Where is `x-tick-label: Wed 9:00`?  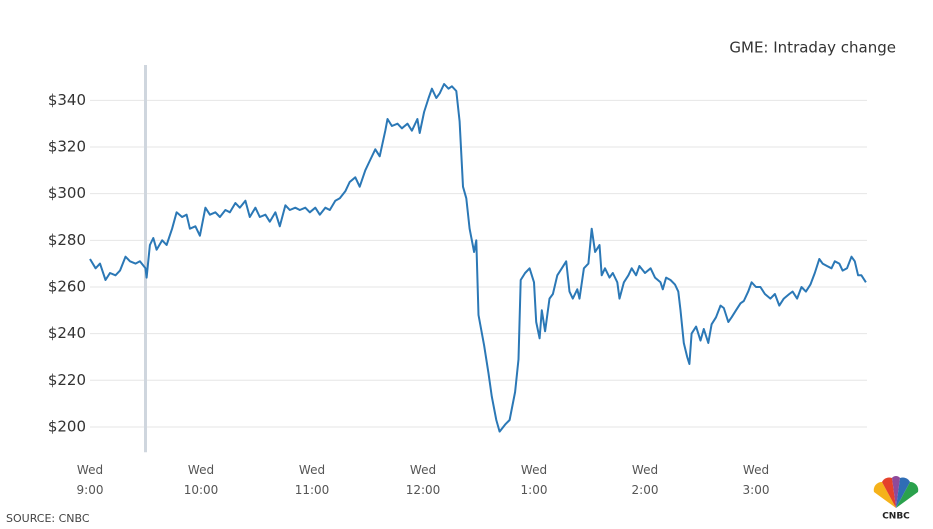
x-tick-label: Wed 9:00 is located at coordinates (90, 480).